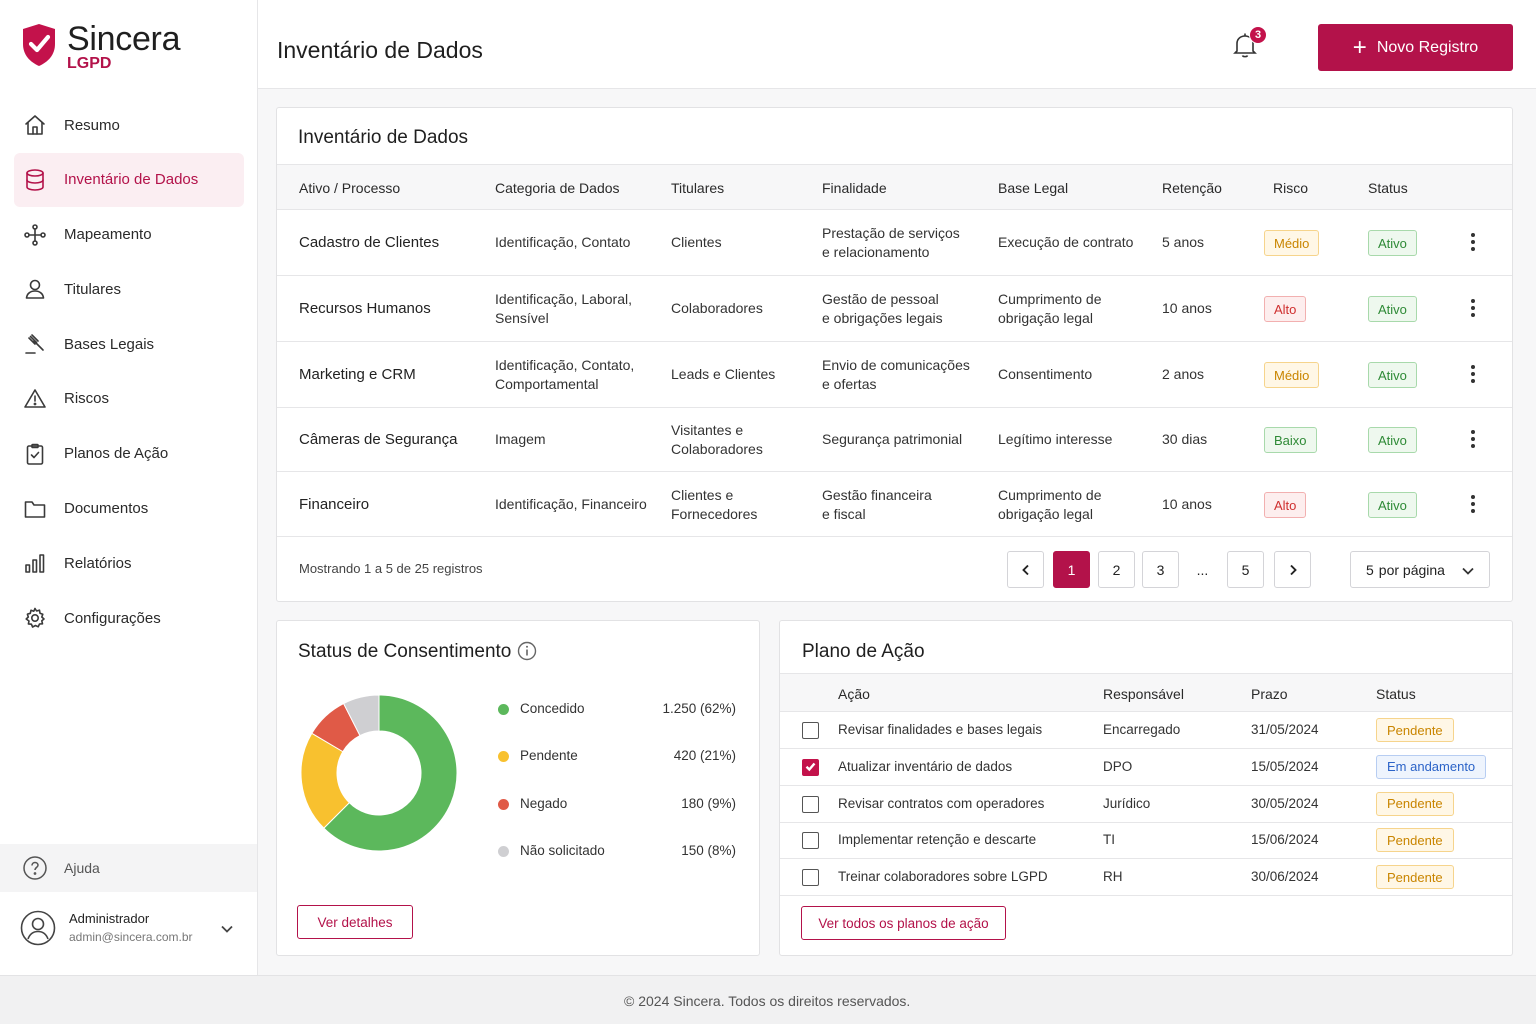  Describe the element at coordinates (1415, 47) in the screenshot. I see `new-record-button: + Novo Registro` at that location.